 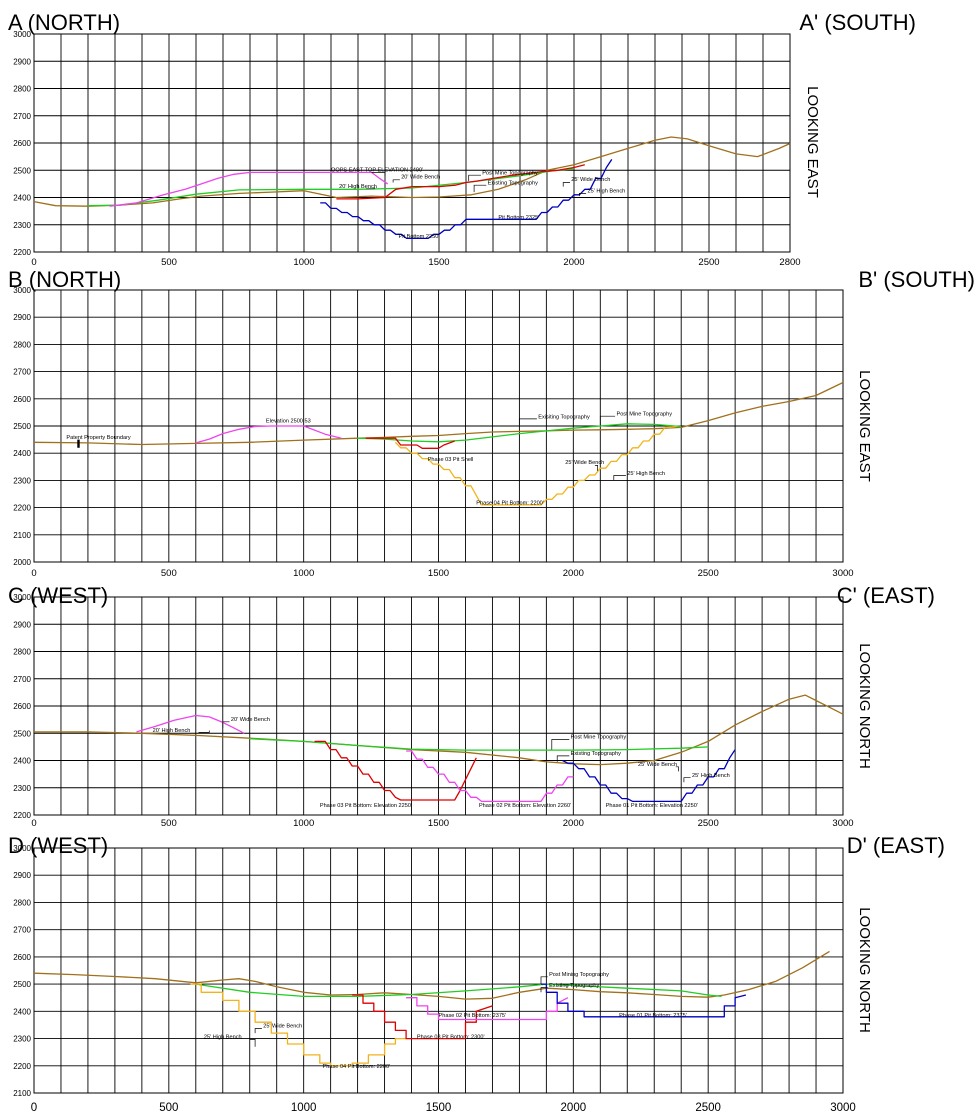 I want to click on annotation-label: Phase 01 Pit Bottom: 2375', so click(x=653, y=1016).